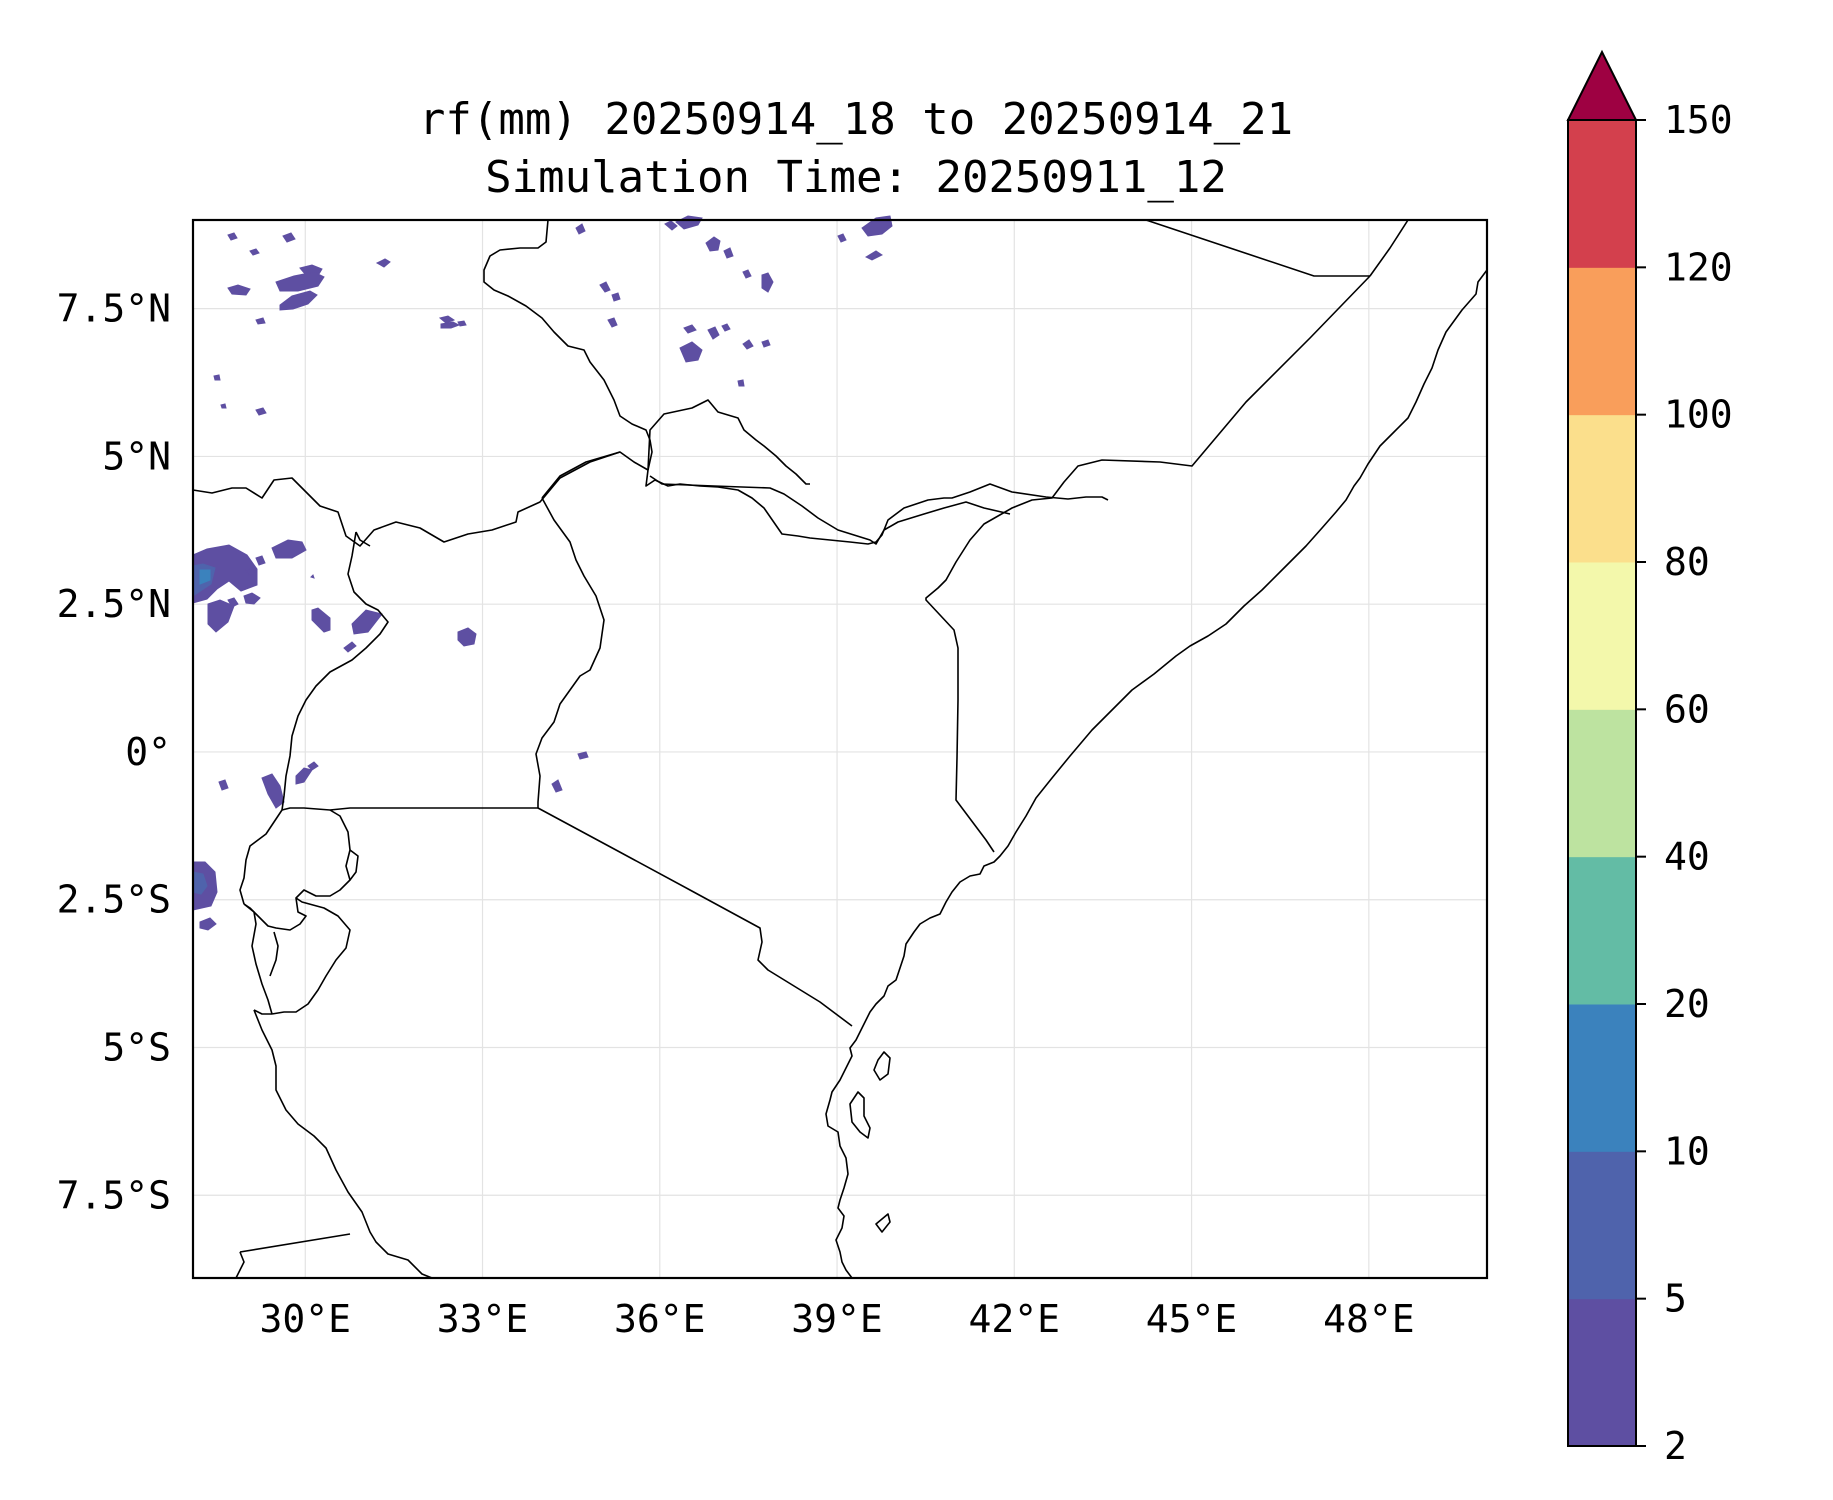 The height and width of the screenshot is (1500, 1833). Describe the element at coordinates (354, 865) in the screenshot. I see `rwanda-east` at that location.